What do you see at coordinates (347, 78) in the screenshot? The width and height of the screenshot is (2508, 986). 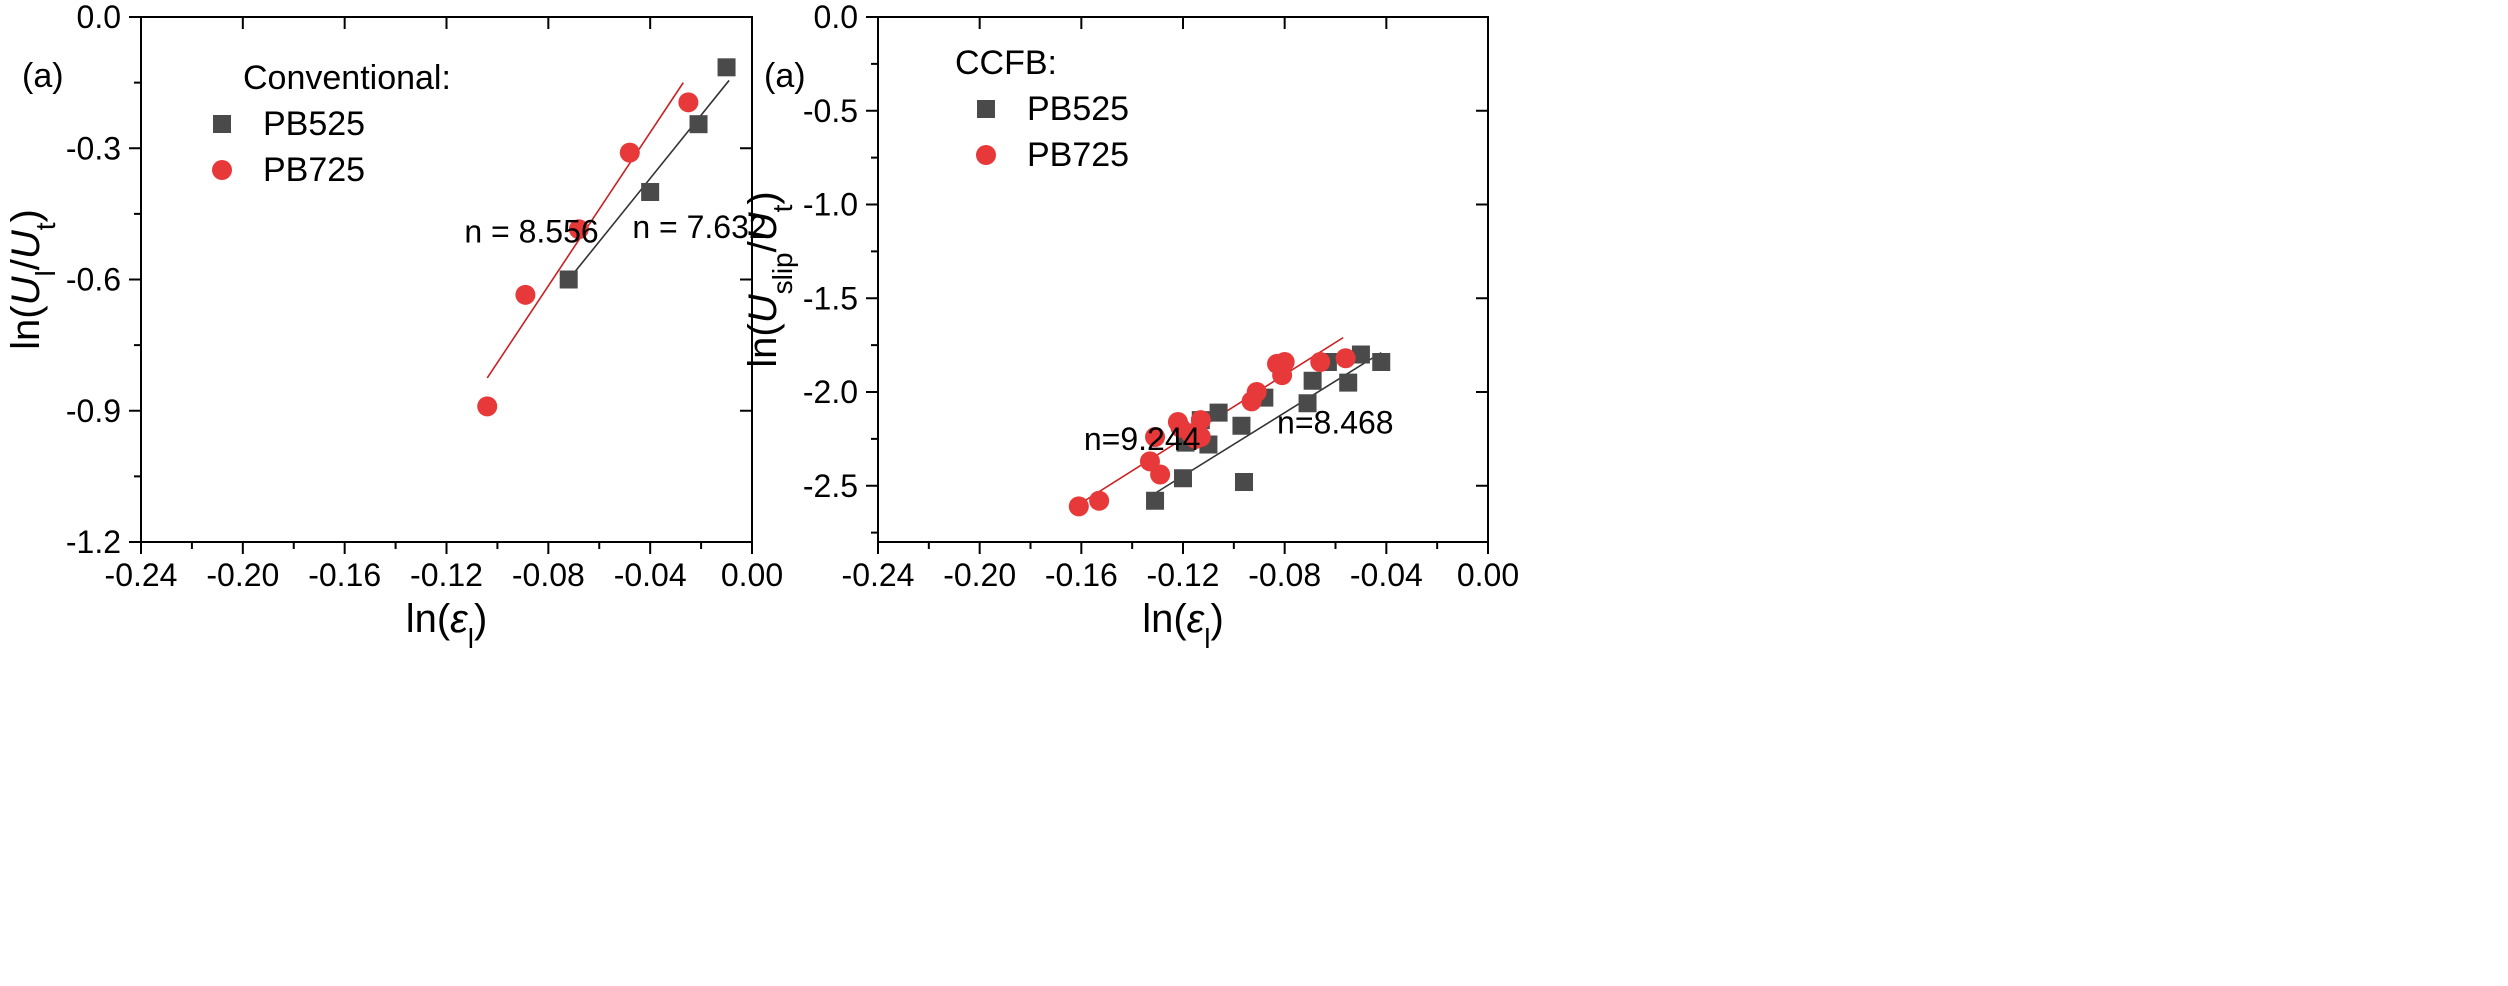 I see `legend-title: Conventional:` at bounding box center [347, 78].